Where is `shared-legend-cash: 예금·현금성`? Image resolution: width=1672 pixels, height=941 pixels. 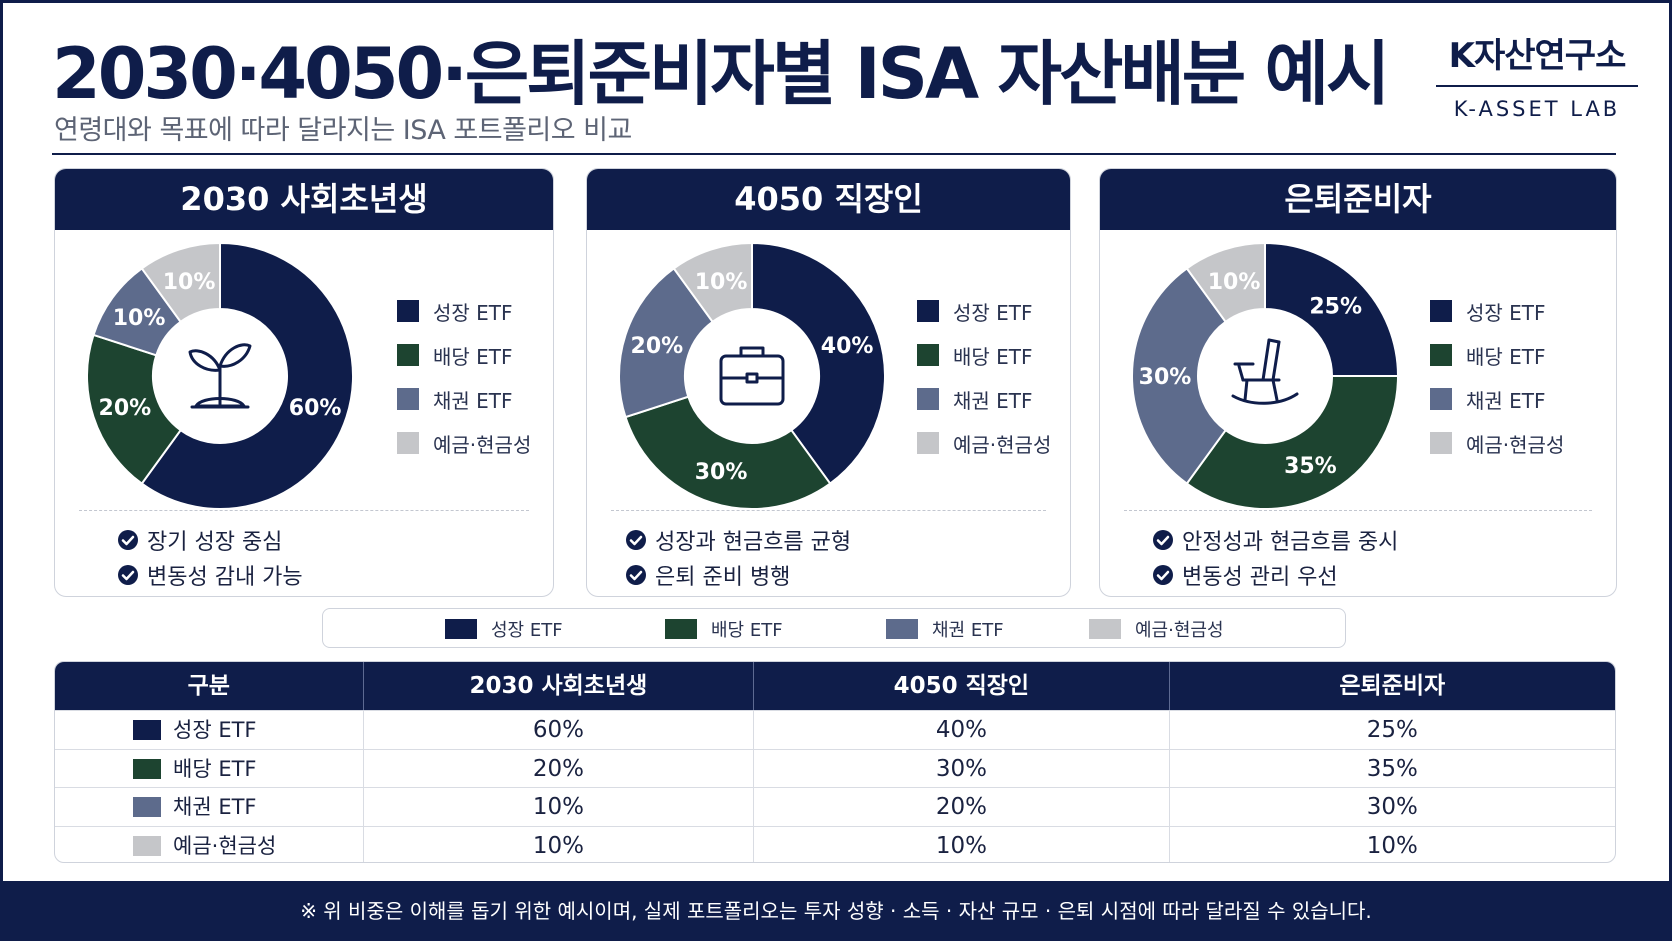
shared-legend-cash: 예금·현금성 is located at coordinates (1156, 629).